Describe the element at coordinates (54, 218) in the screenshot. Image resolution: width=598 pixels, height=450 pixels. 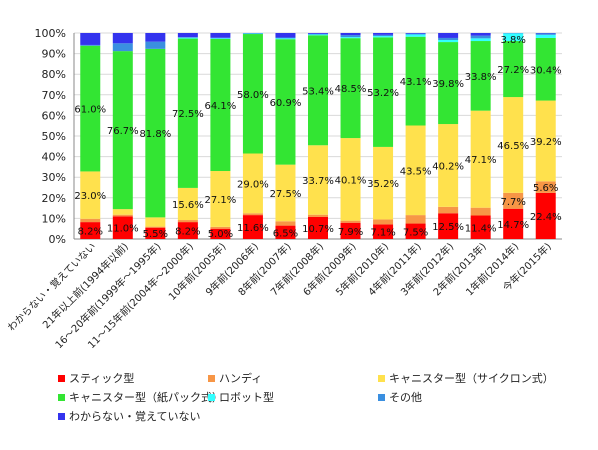
I see `y-tick-label: 10%` at that location.